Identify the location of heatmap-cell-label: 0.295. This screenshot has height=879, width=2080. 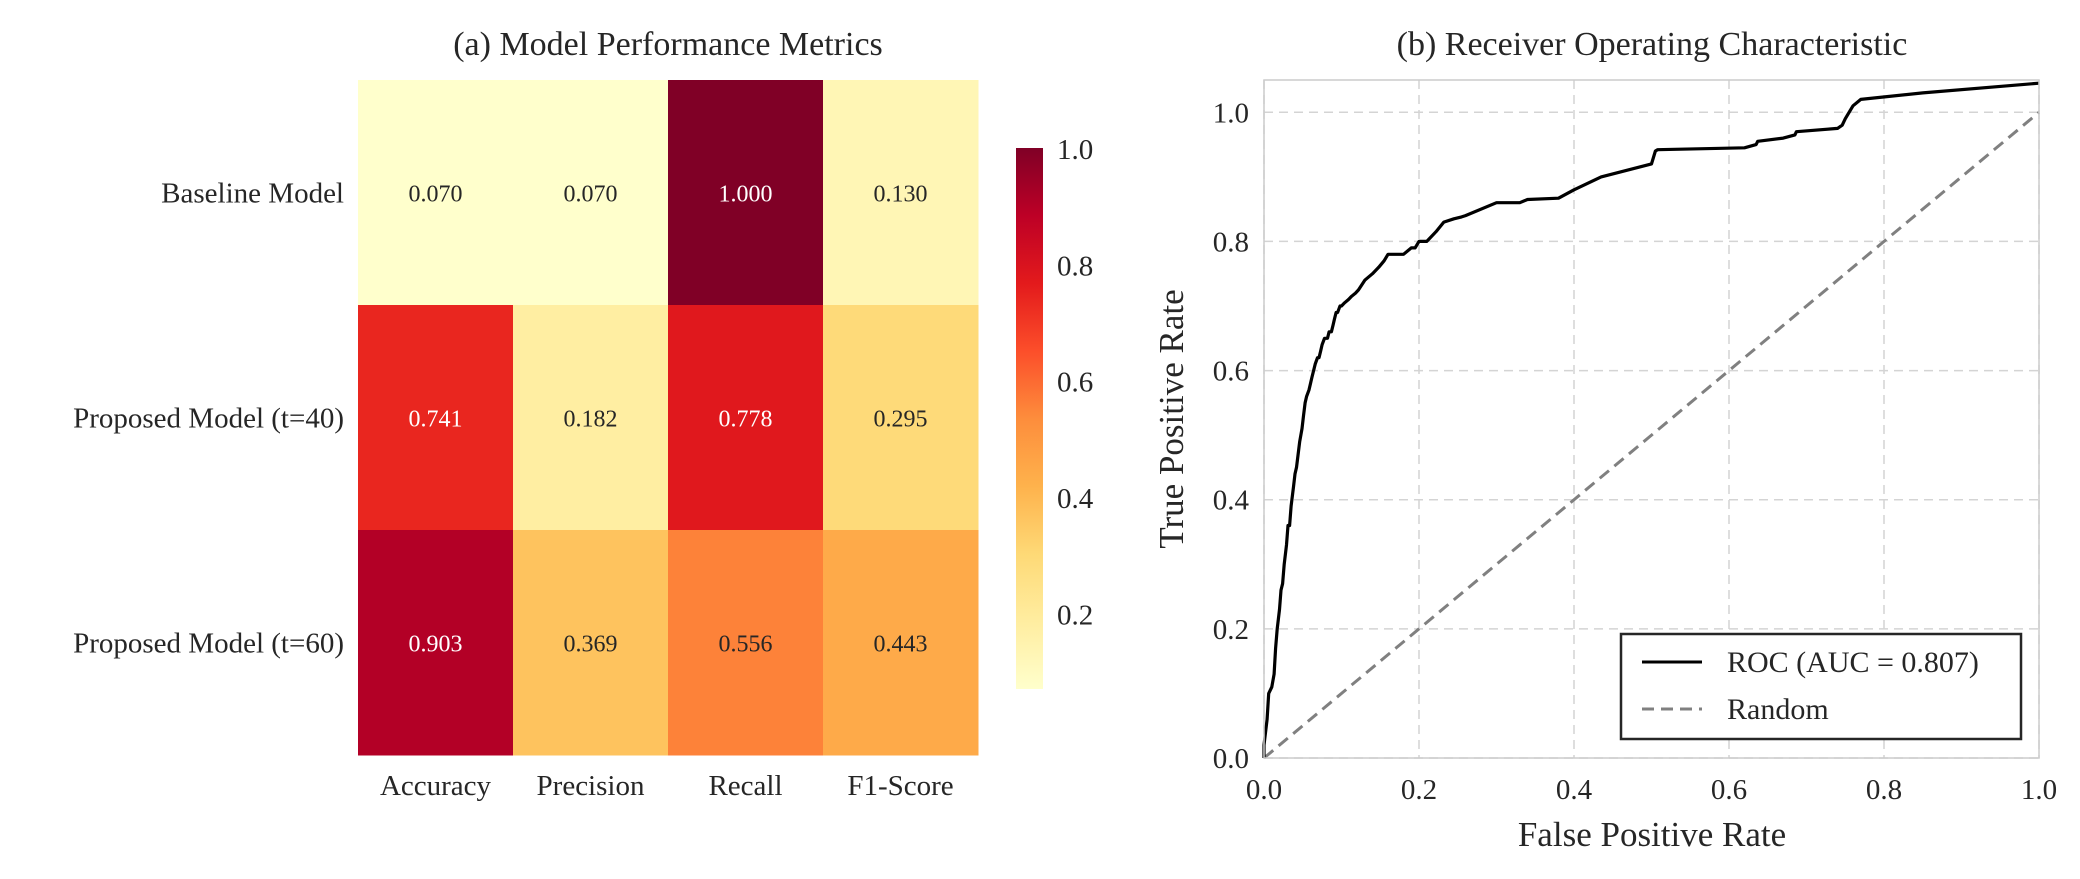
(901, 420).